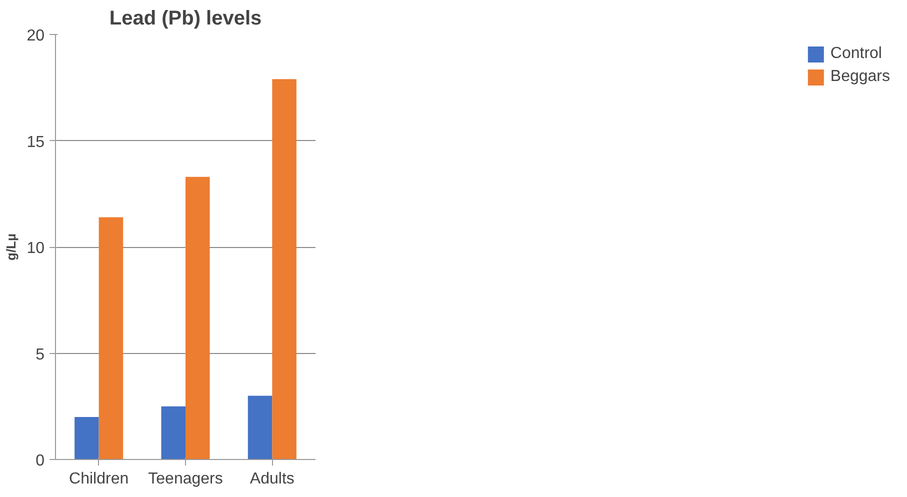 Image resolution: width=907 pixels, height=497 pixels. What do you see at coordinates (35, 142) in the screenshot?
I see `y-tick-label: 15` at bounding box center [35, 142].